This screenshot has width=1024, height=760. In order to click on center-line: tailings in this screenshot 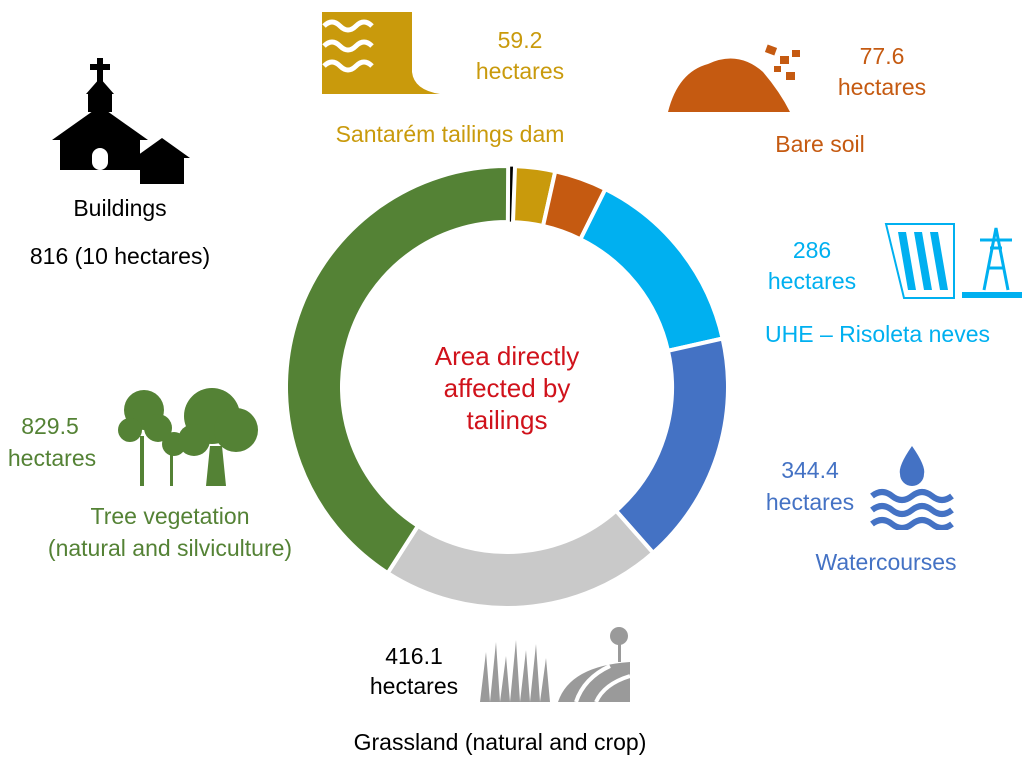, I will do `click(507, 420)`.